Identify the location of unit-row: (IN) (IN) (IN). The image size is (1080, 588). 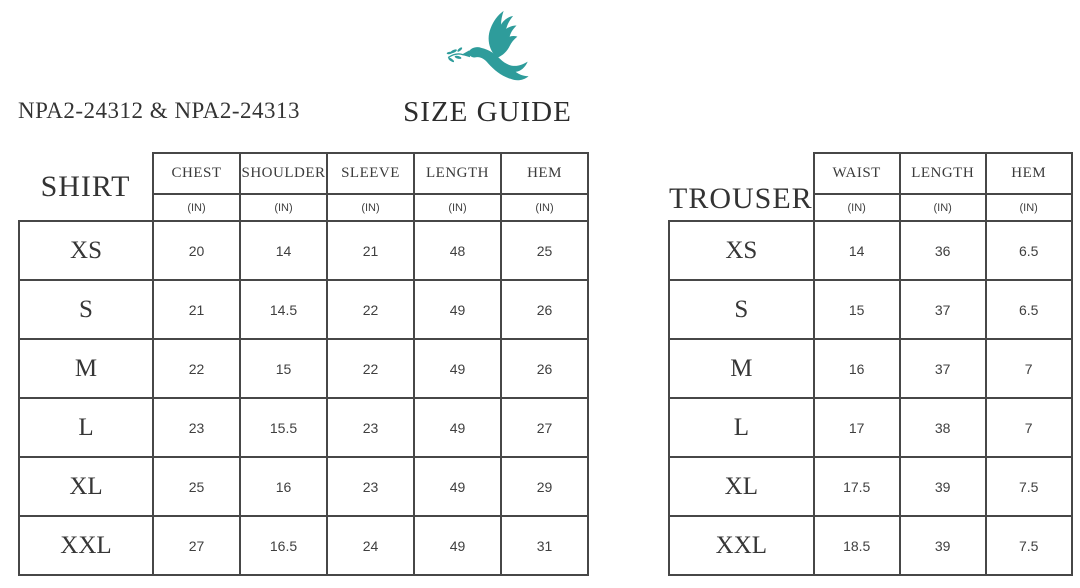
(871, 207).